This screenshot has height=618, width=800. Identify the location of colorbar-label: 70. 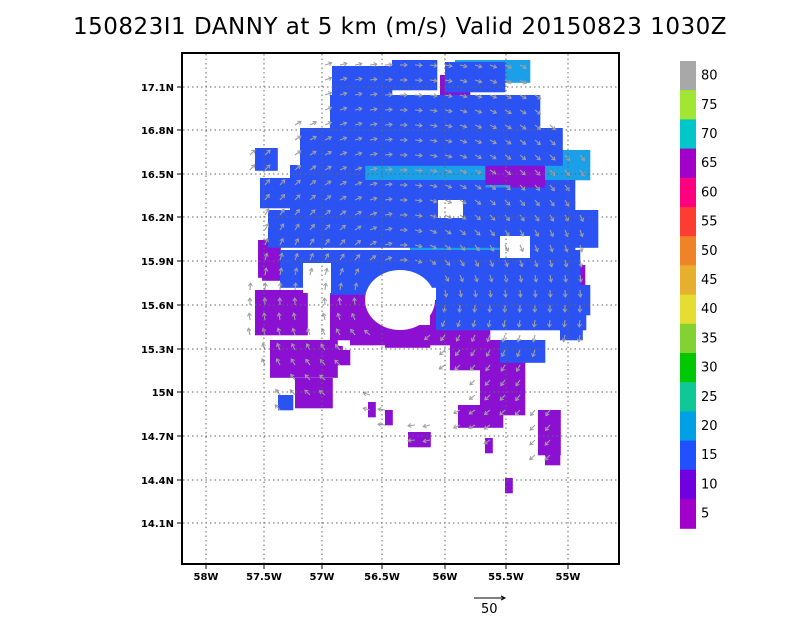
(709, 134).